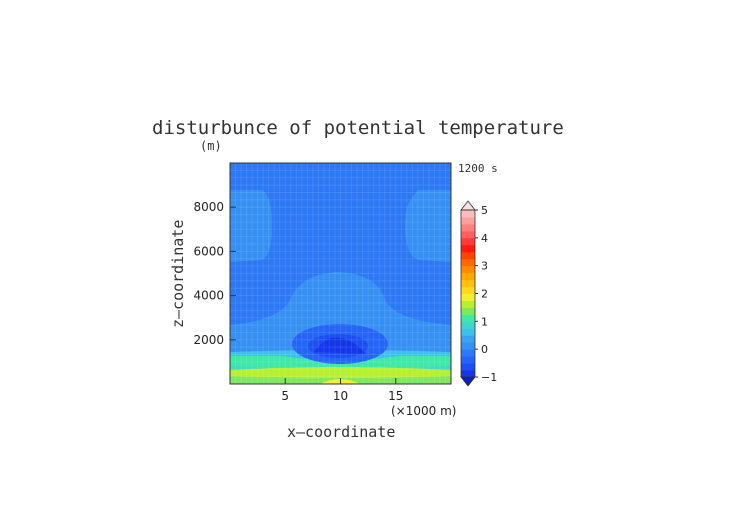  I want to click on chart-title: disturbunce of potential temperature, so click(358, 128).